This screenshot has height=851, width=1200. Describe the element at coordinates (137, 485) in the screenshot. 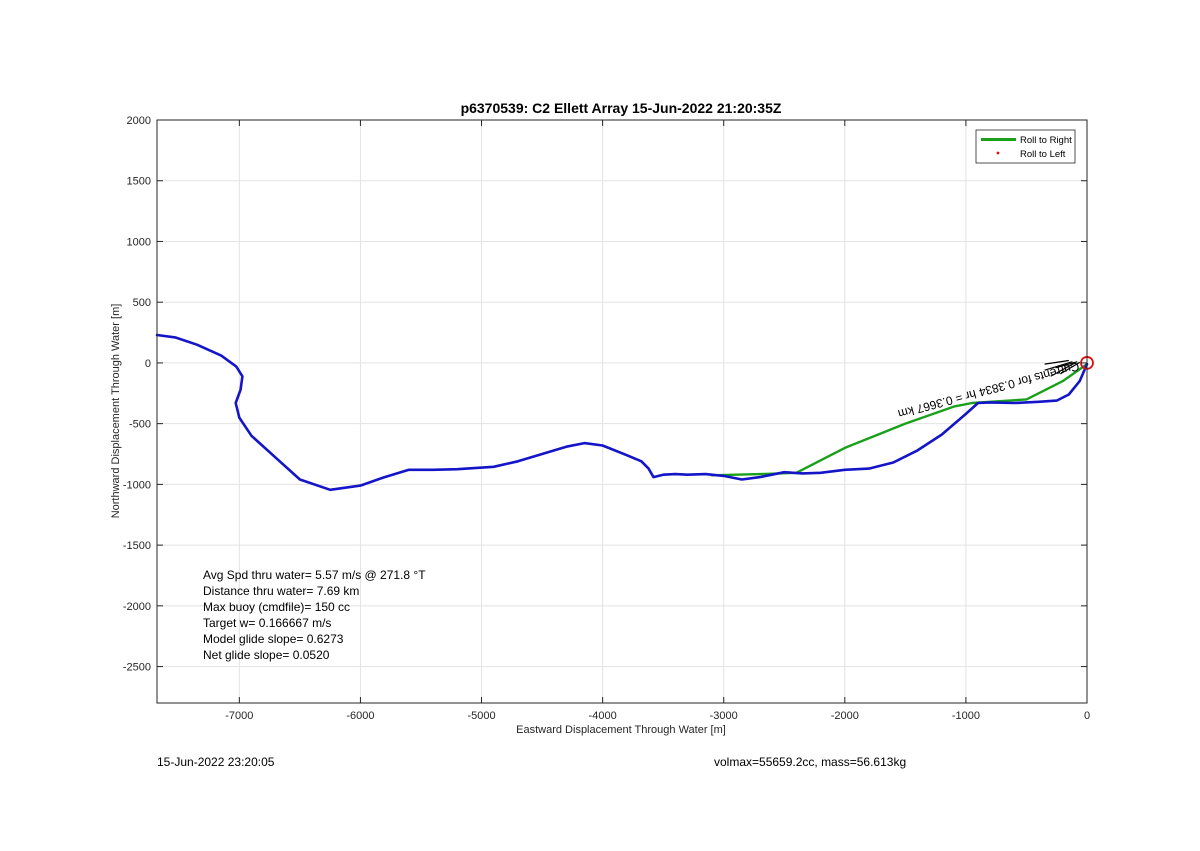

I see `y-tick-label: -1000` at that location.